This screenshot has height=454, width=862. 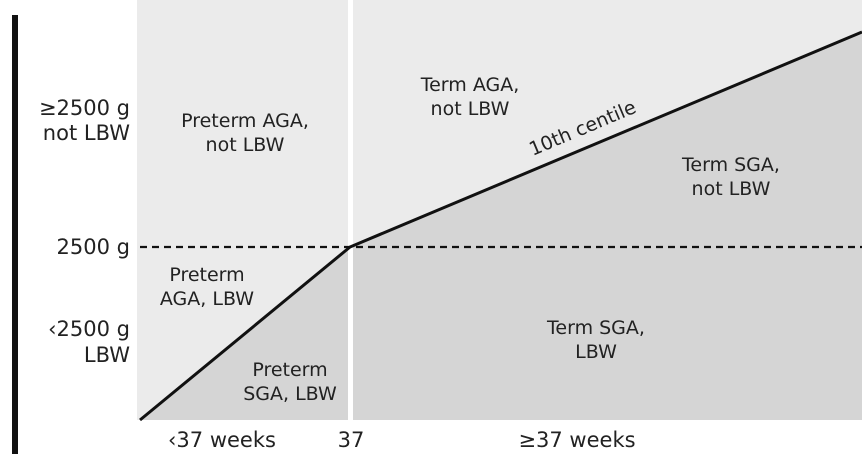 I want to click on y-label: not LBW, so click(x=86, y=133).